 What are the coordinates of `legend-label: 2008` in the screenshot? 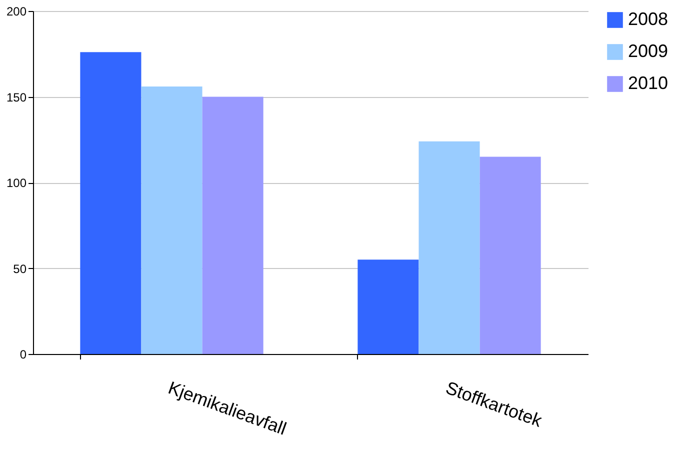 It's located at (648, 19).